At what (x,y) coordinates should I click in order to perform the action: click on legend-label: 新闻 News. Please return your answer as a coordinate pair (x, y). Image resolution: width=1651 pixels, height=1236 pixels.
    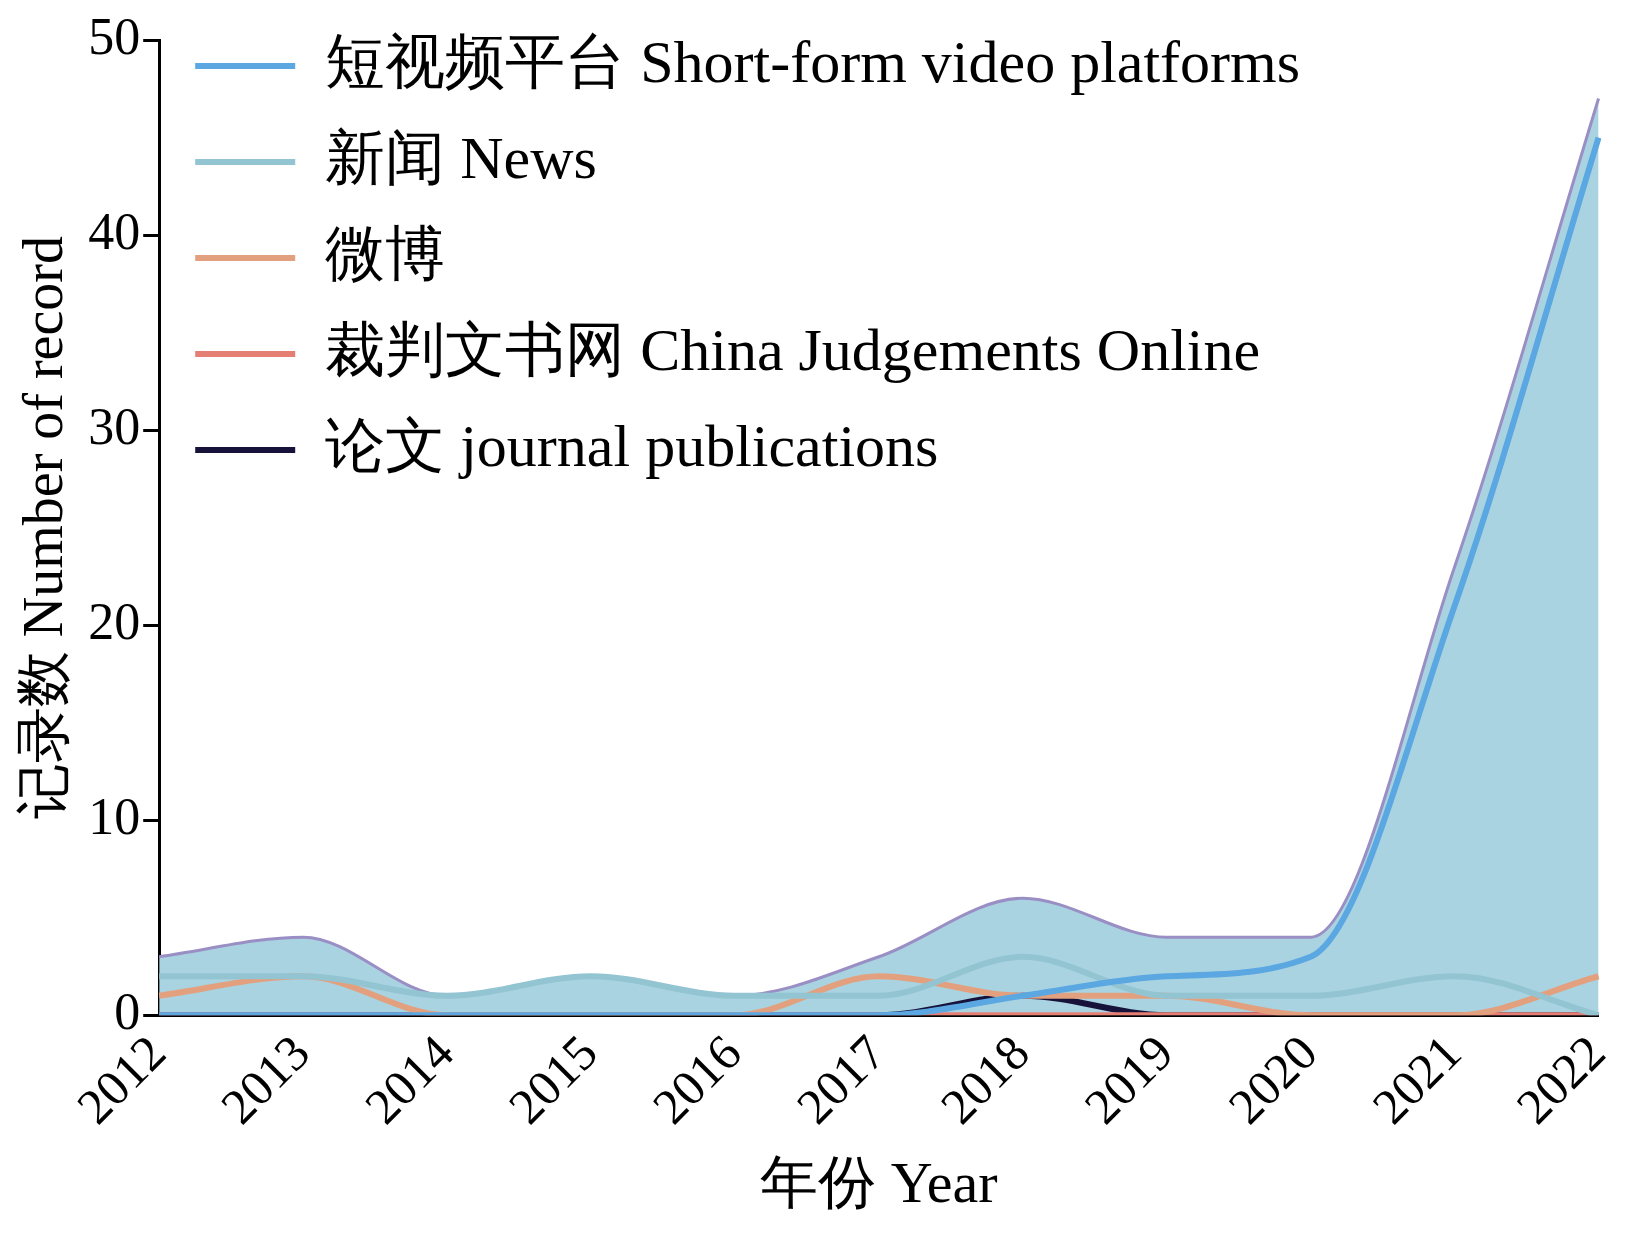
    Looking at the image, I should click on (461, 157).